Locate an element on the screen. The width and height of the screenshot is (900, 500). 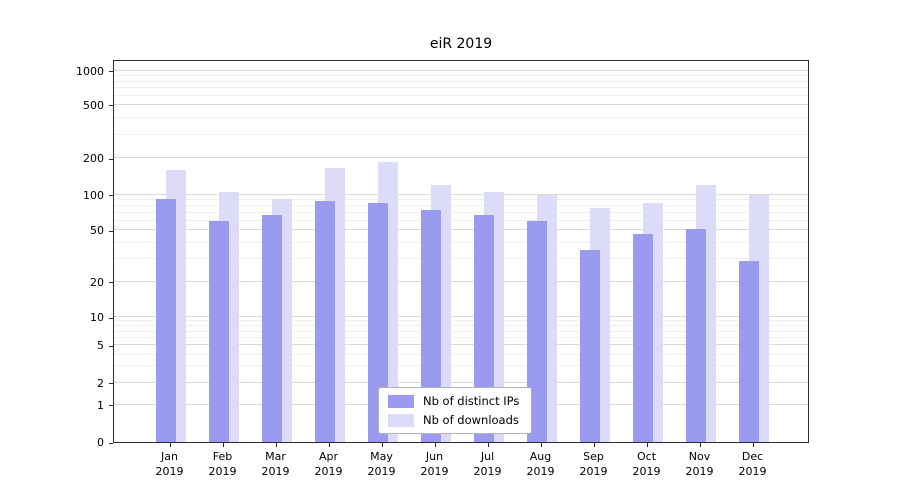
legend-label: Nb of distinct IPs is located at coordinates (471, 401).